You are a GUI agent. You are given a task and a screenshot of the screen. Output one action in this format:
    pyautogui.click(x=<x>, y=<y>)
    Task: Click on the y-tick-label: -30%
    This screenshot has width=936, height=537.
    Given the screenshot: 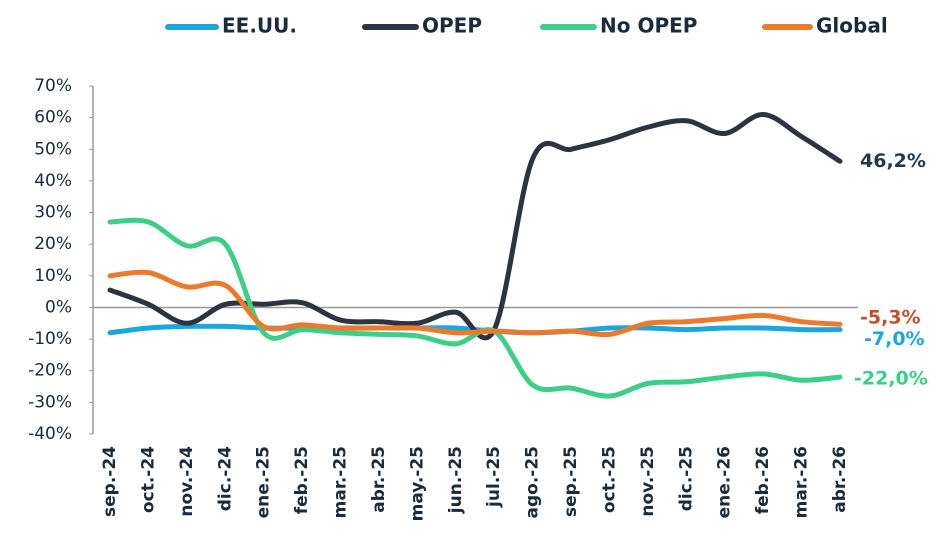 What is the action you would take?
    pyautogui.click(x=50, y=402)
    